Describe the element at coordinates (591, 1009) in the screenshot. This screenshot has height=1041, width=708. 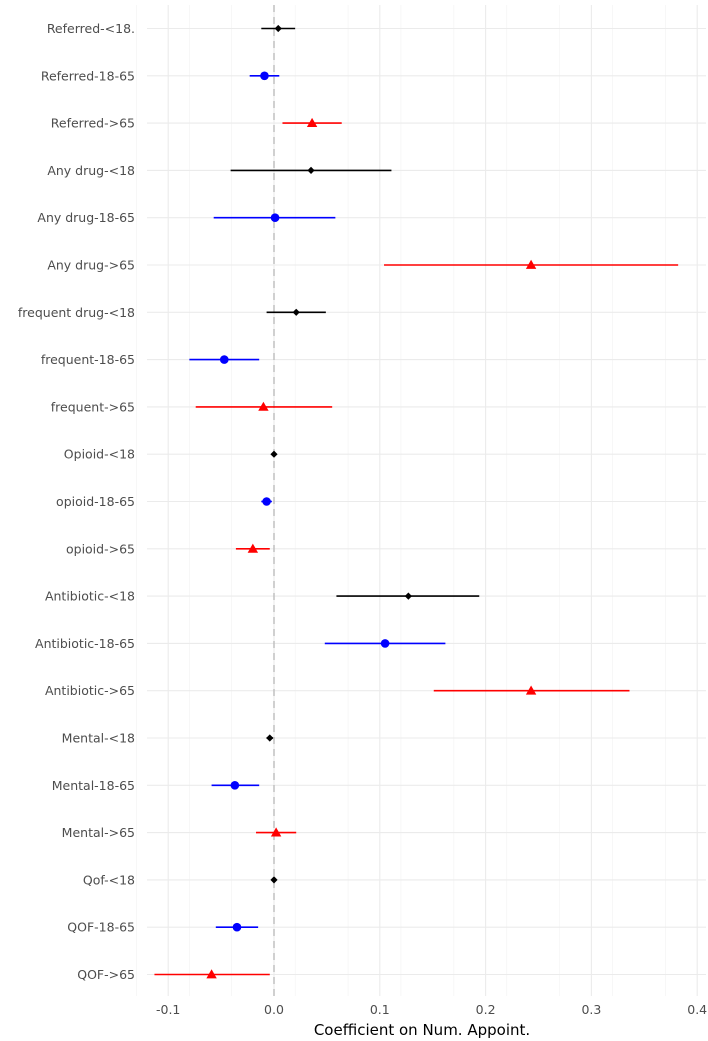
I see `x-tick-label: 0.3` at that location.